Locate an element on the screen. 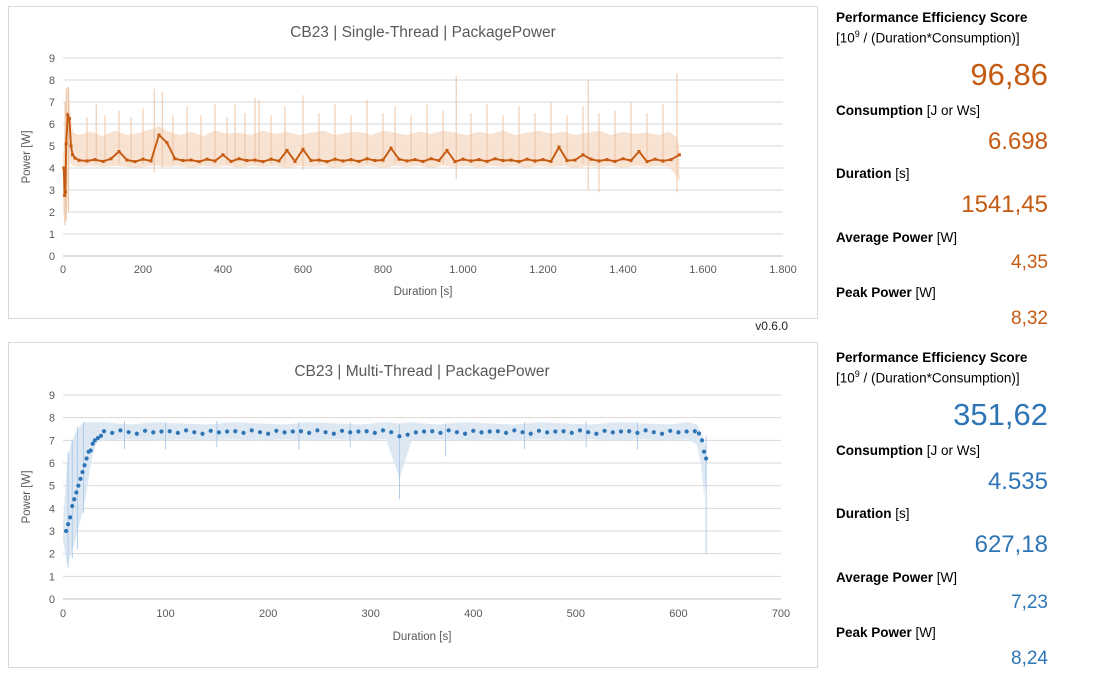  x-tick-label: 1.000 is located at coordinates (463, 270).